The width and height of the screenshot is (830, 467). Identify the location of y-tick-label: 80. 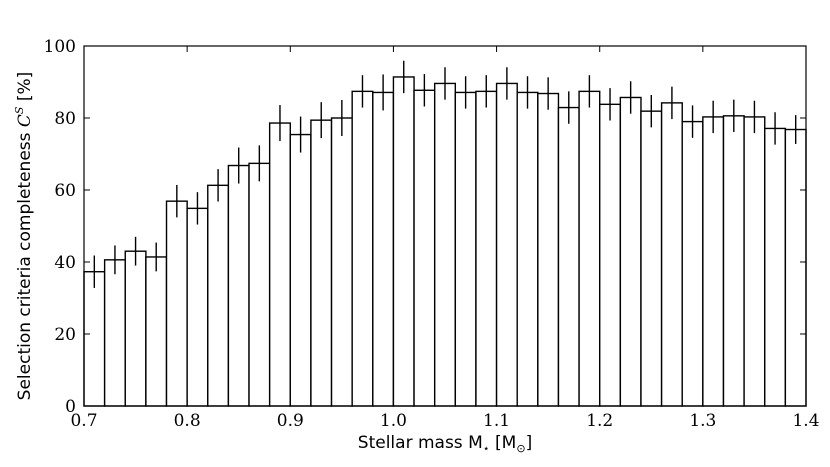
(65, 119).